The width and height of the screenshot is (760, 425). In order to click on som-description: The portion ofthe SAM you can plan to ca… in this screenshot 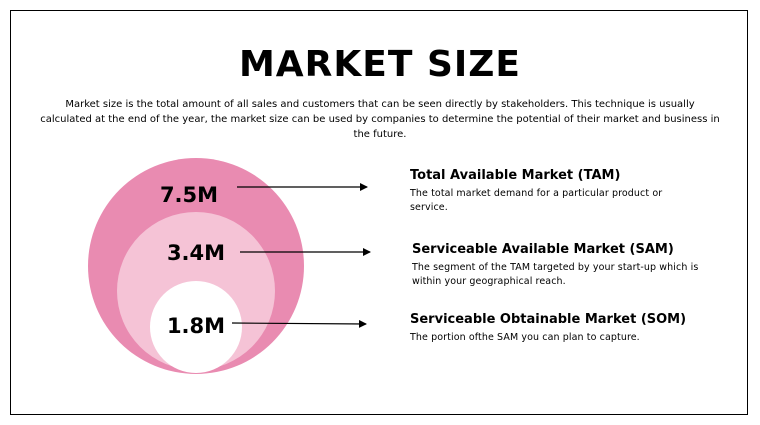, I will do `click(525, 337)`.